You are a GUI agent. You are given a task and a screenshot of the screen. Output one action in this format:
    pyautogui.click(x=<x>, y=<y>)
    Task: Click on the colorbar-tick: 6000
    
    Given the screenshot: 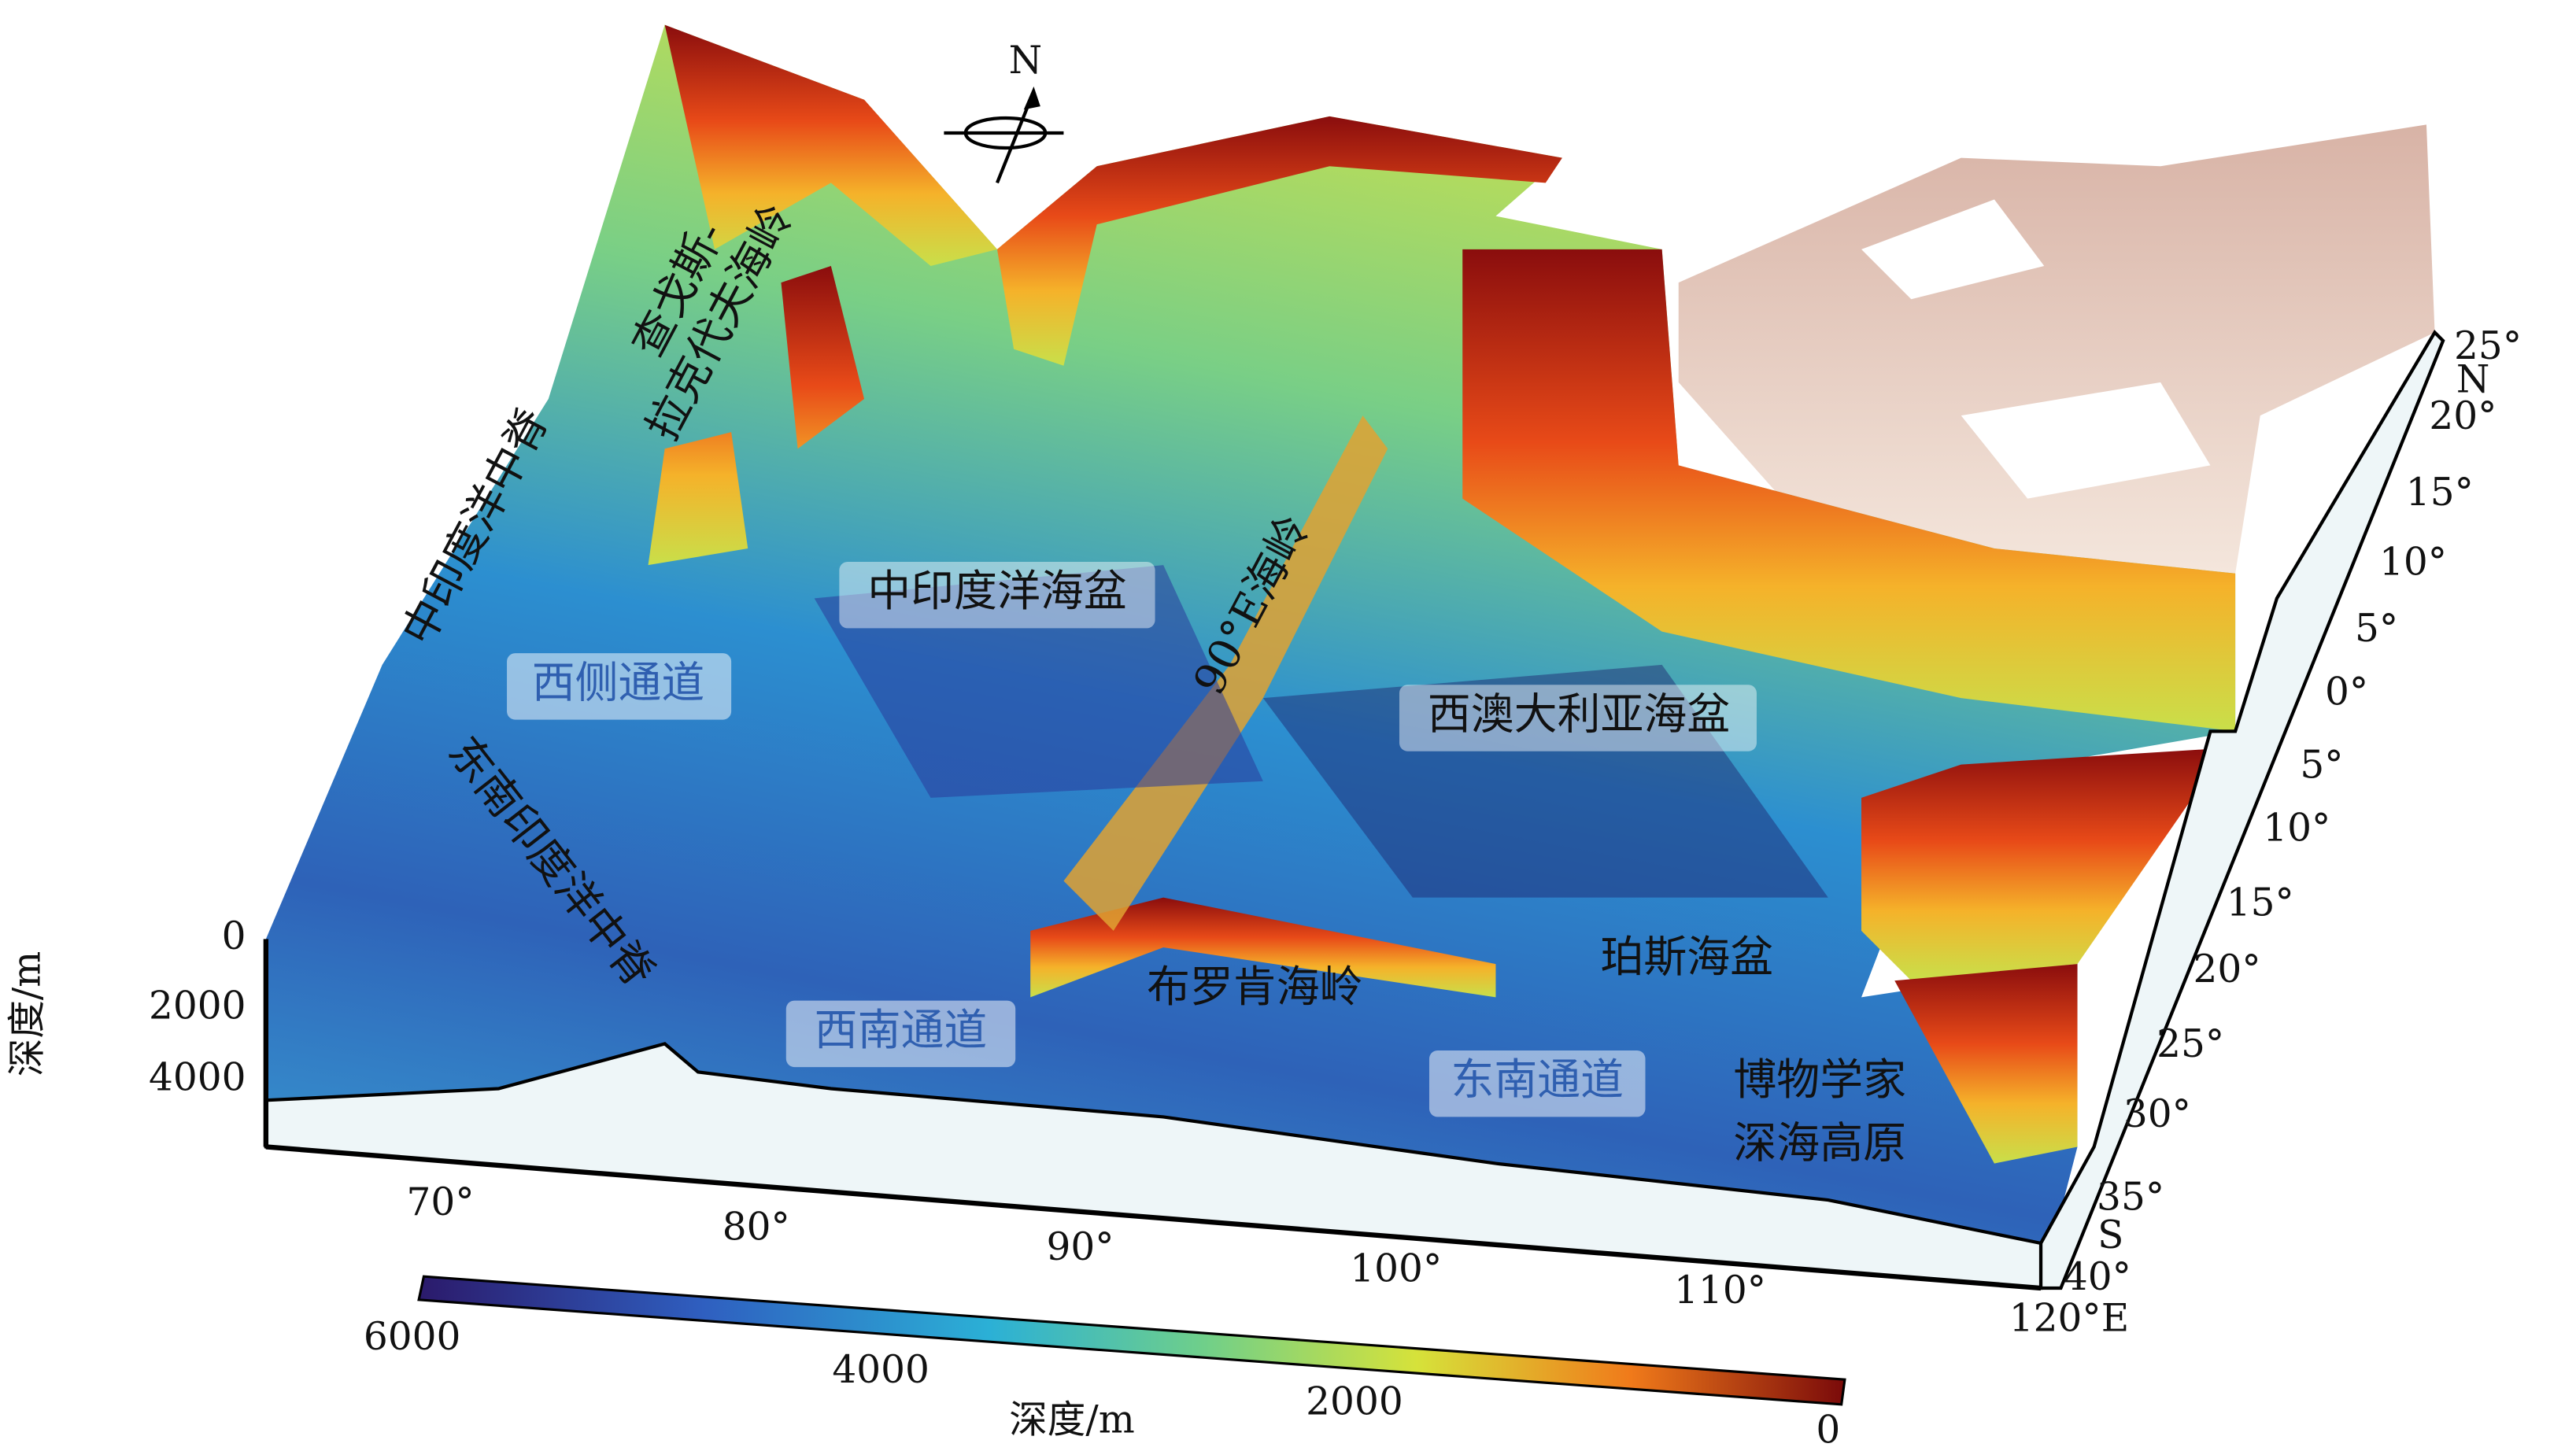 What is the action you would take?
    pyautogui.click(x=412, y=1337)
    